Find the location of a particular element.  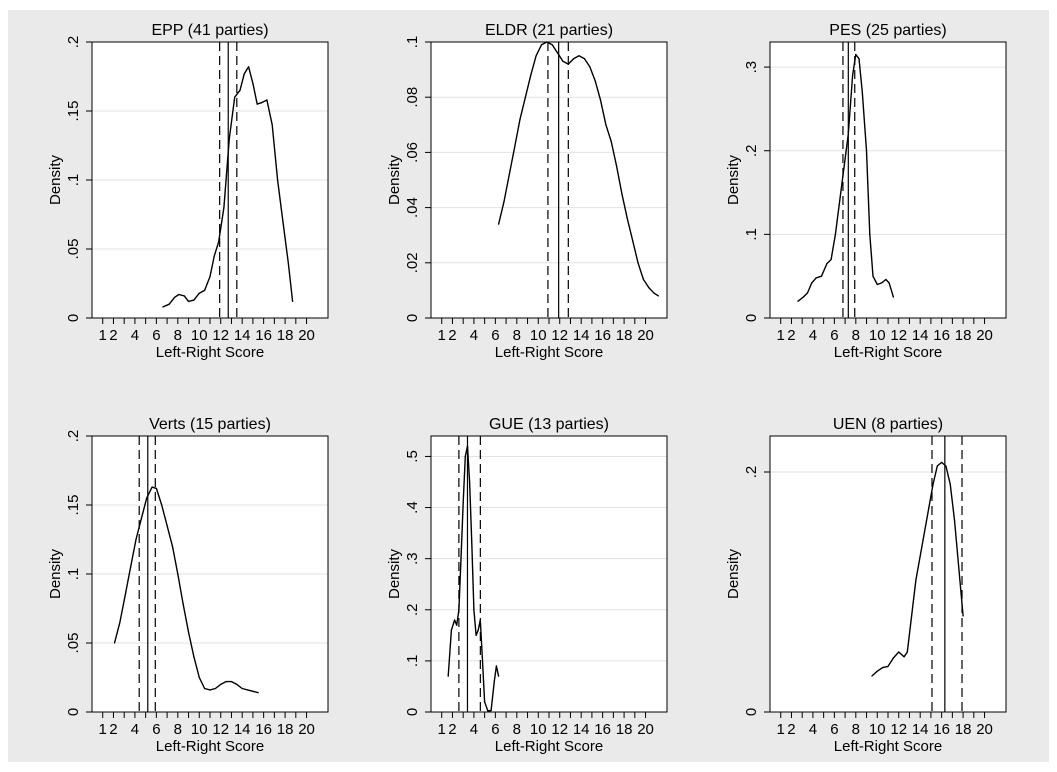

panel-title: EPP (41 parties) is located at coordinates (209, 30).